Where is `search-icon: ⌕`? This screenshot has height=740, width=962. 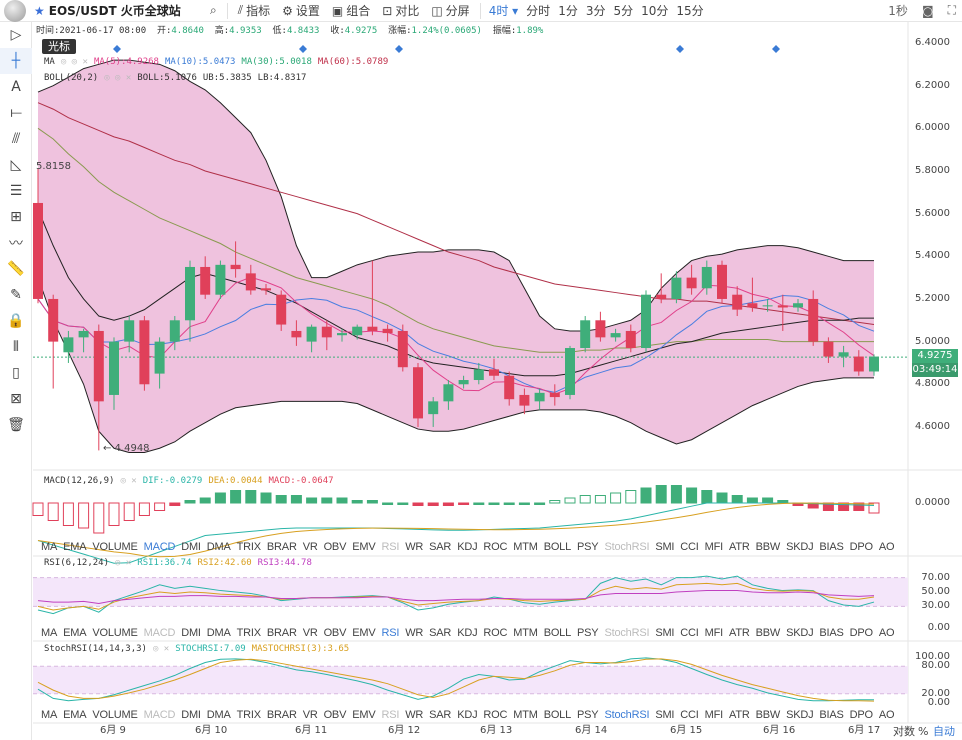 search-icon: ⌕ is located at coordinates (213, 10).